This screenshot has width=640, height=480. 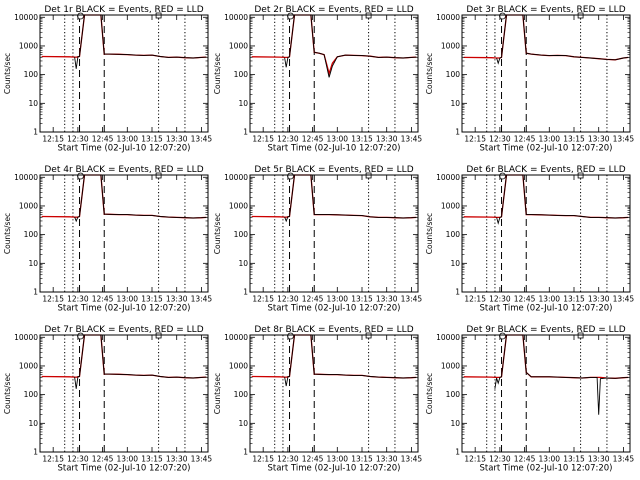 What do you see at coordinates (333, 170) in the screenshot?
I see `panel-title: Det 5r BLACK = Events, RED = LLD` at bounding box center [333, 170].